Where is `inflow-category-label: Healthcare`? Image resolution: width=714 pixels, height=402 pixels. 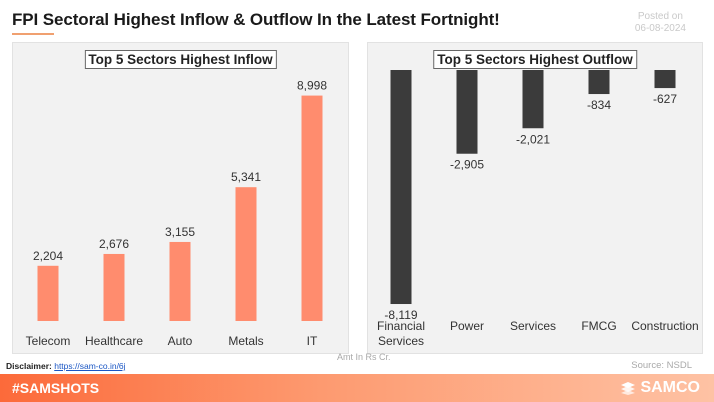 inflow-category-label: Healthcare is located at coordinates (114, 341).